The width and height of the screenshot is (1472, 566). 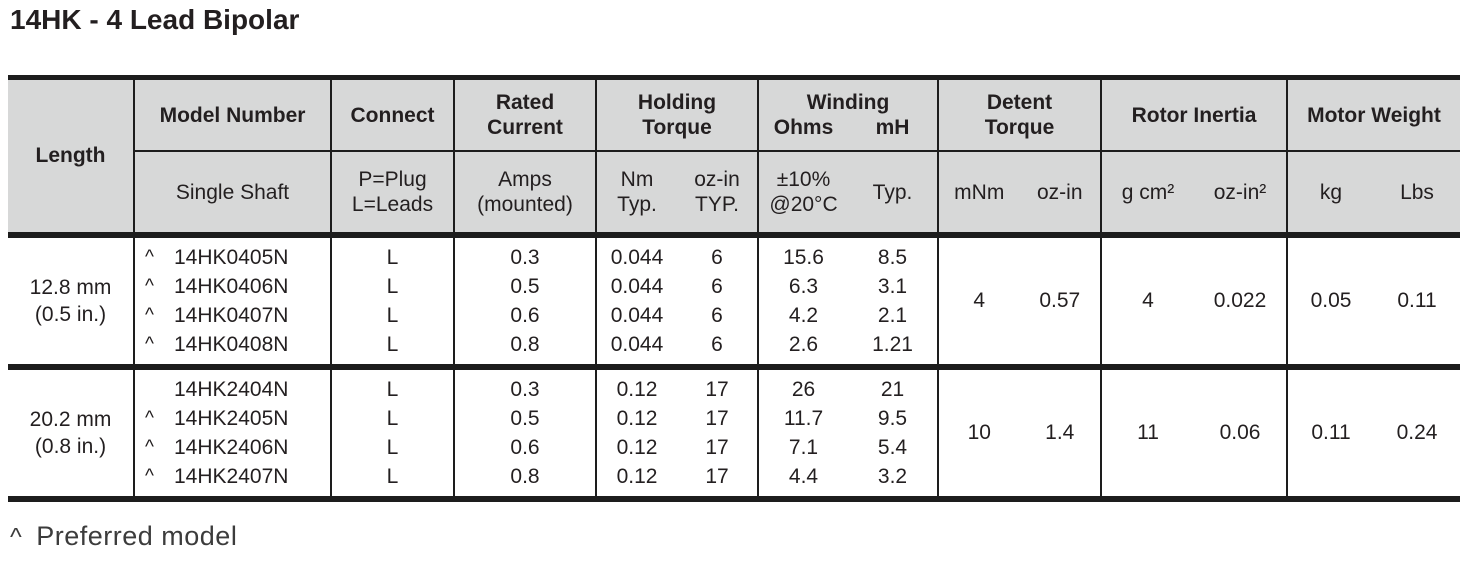 What do you see at coordinates (1331, 432) in the screenshot?
I see `weight-kg: 0.11` at bounding box center [1331, 432].